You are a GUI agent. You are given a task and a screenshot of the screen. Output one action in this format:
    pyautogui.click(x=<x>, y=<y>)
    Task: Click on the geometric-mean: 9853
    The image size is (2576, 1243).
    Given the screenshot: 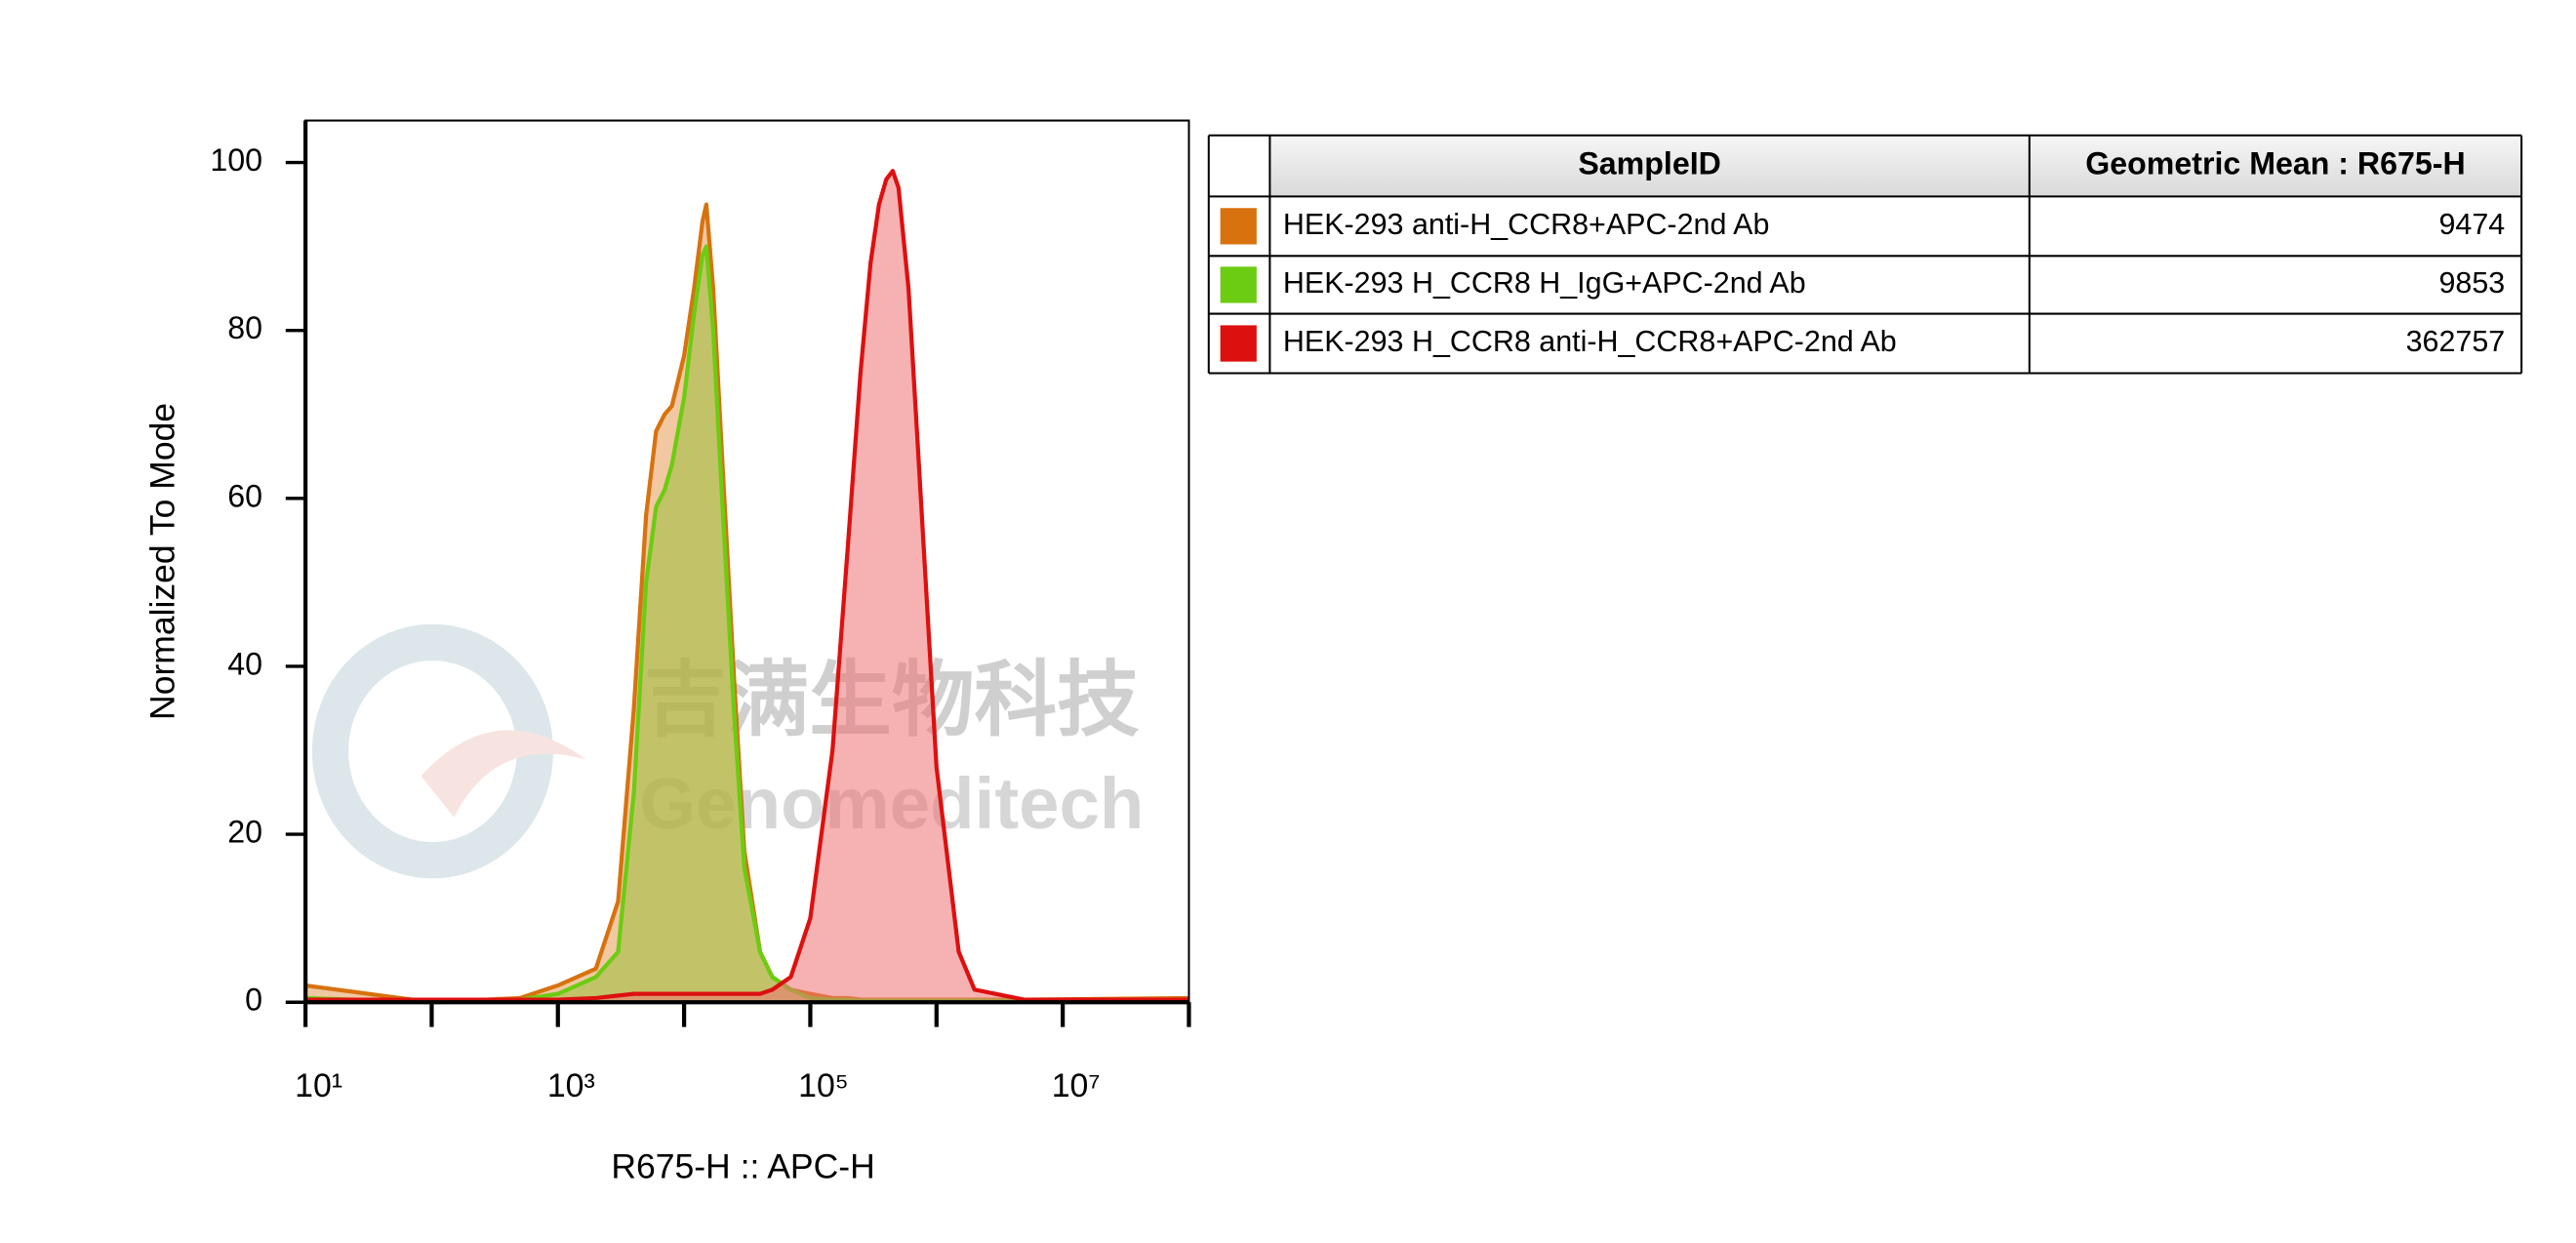 What is the action you would take?
    pyautogui.click(x=2471, y=283)
    